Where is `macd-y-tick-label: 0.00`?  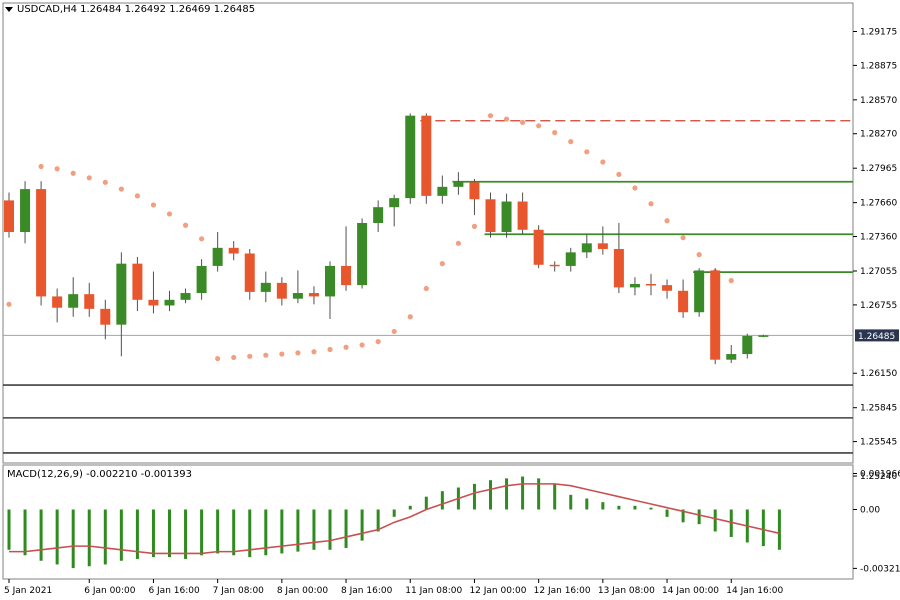 macd-y-tick-label: 0.00 is located at coordinates (870, 511).